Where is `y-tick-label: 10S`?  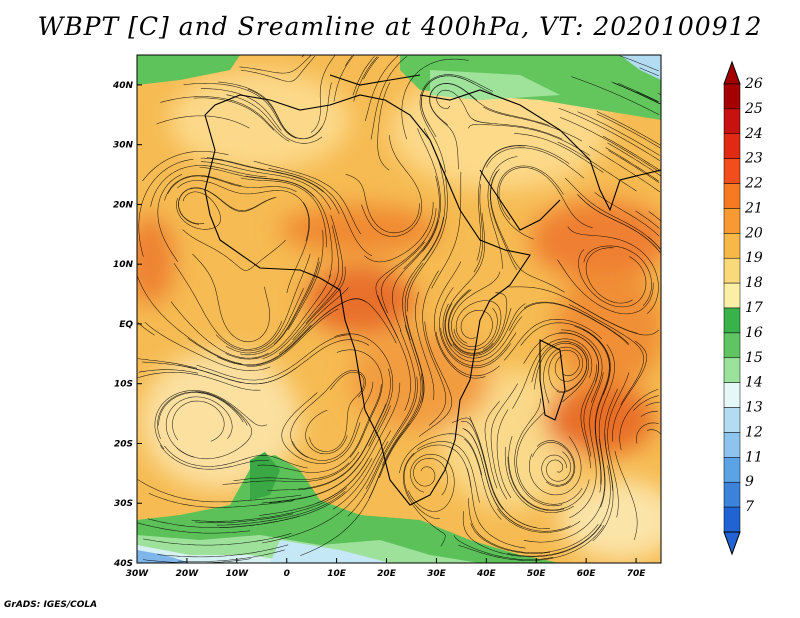 y-tick-label: 10S is located at coordinates (123, 385).